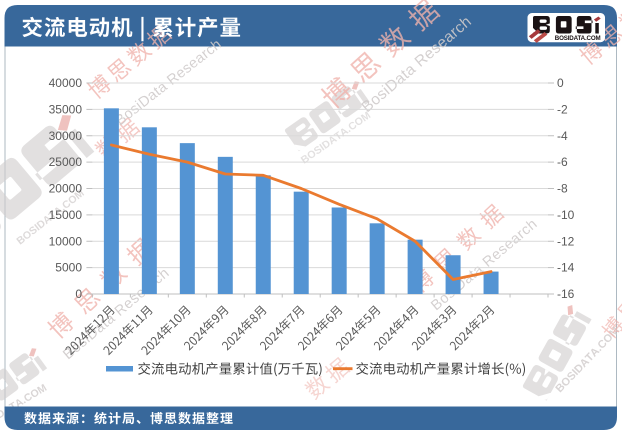 This screenshot has width=622, height=439. I want to click on svg-text: -2, so click(562, 109).